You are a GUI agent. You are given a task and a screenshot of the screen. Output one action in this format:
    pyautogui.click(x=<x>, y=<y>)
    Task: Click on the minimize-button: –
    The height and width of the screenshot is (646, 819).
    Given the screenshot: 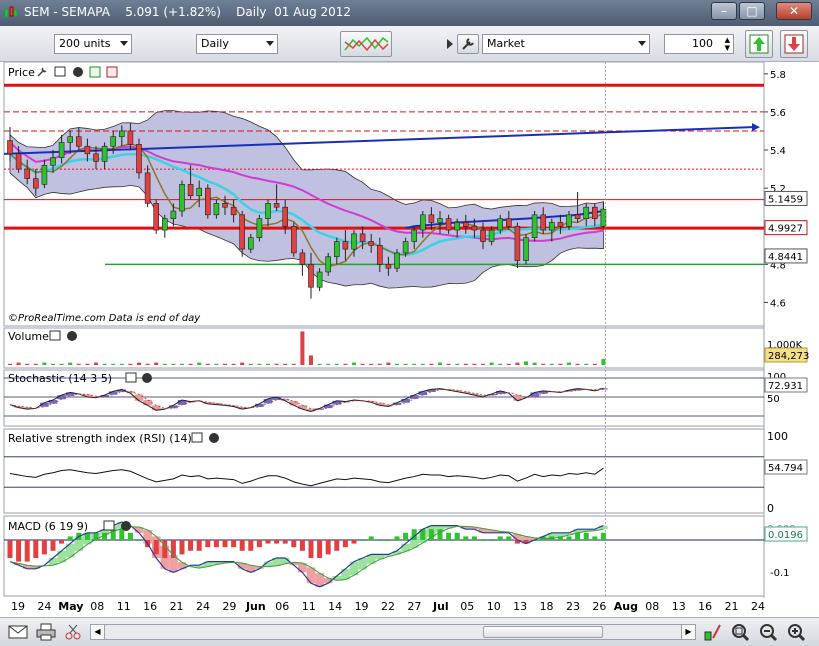 What is the action you would take?
    pyautogui.click(x=724, y=11)
    